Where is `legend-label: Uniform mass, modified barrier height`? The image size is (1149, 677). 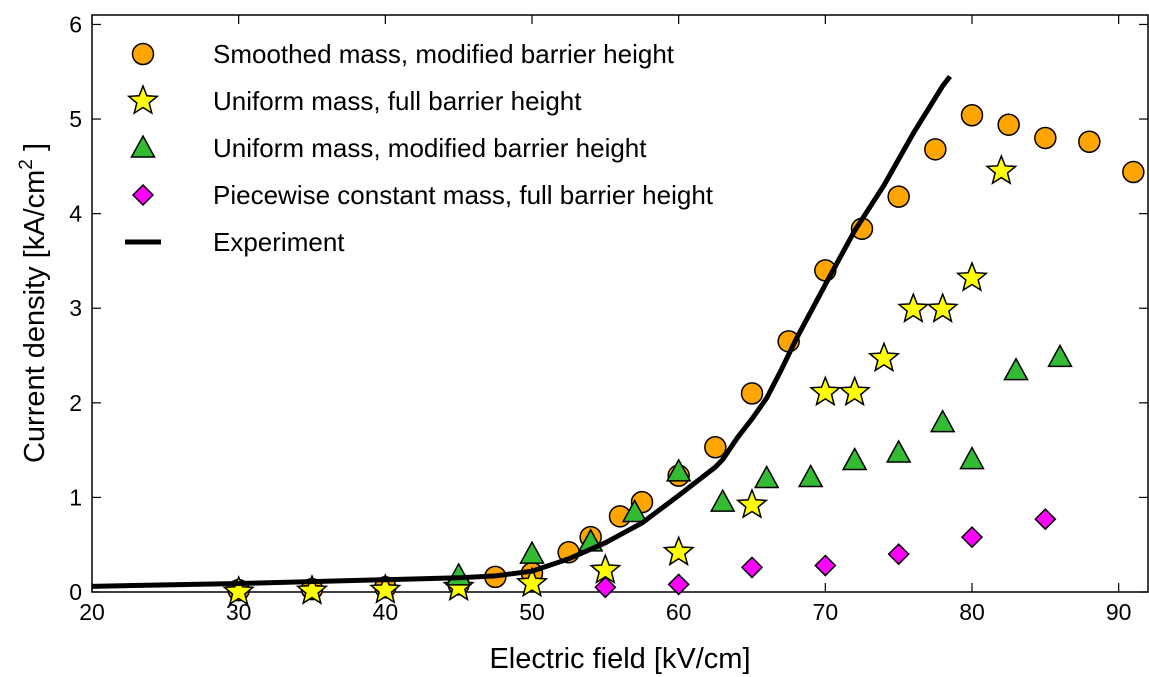
legend-label: Uniform mass, modified barrier height is located at coordinates (430, 148).